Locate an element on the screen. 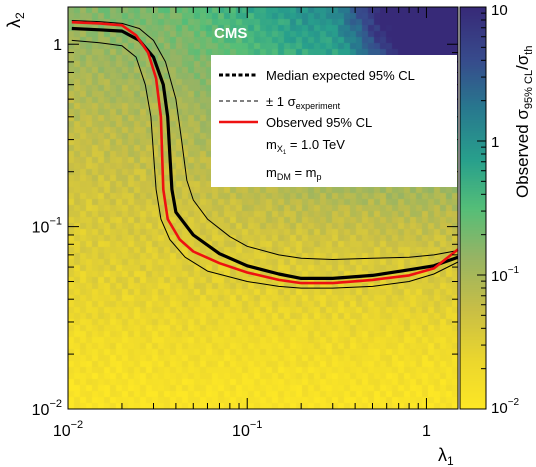 The image size is (536, 467). y-axis-label: λ2 is located at coordinates (15, 20).